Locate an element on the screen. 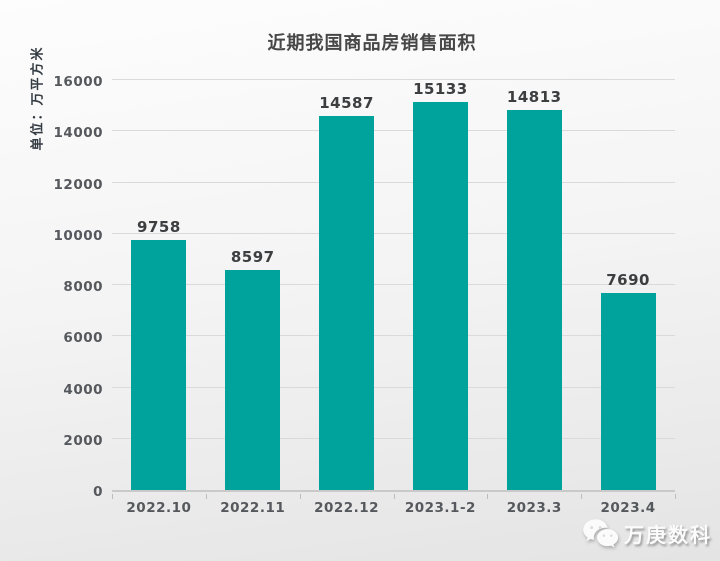 The image size is (720, 561). xtick-label-2023.4: 2023.4 is located at coordinates (628, 508).